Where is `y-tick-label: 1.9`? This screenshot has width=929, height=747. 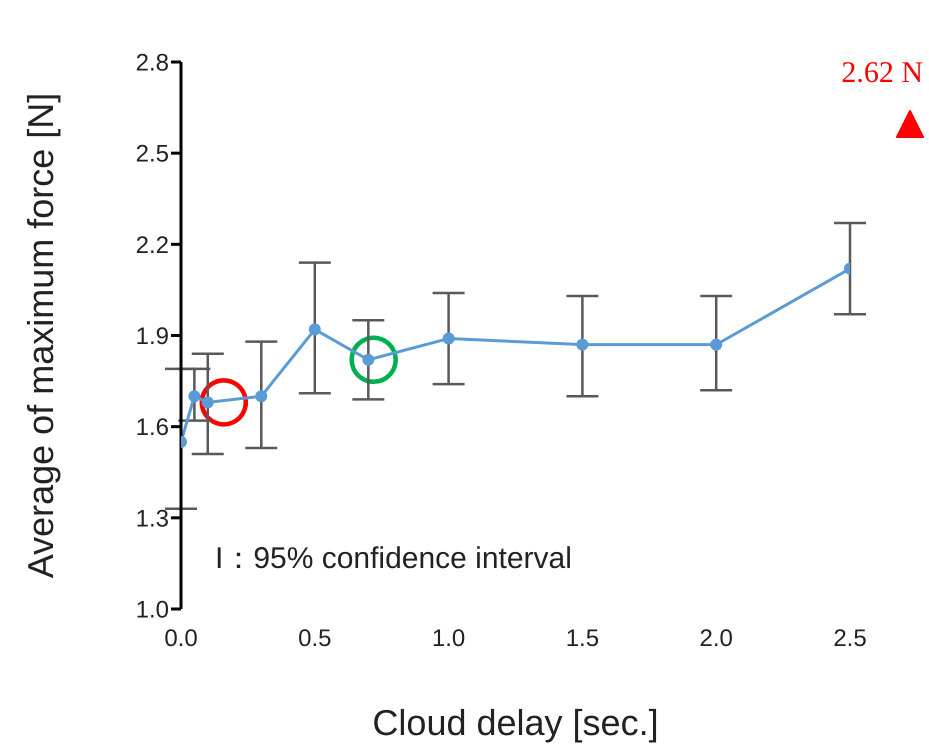 y-tick-label: 1.9 is located at coordinates (152, 336).